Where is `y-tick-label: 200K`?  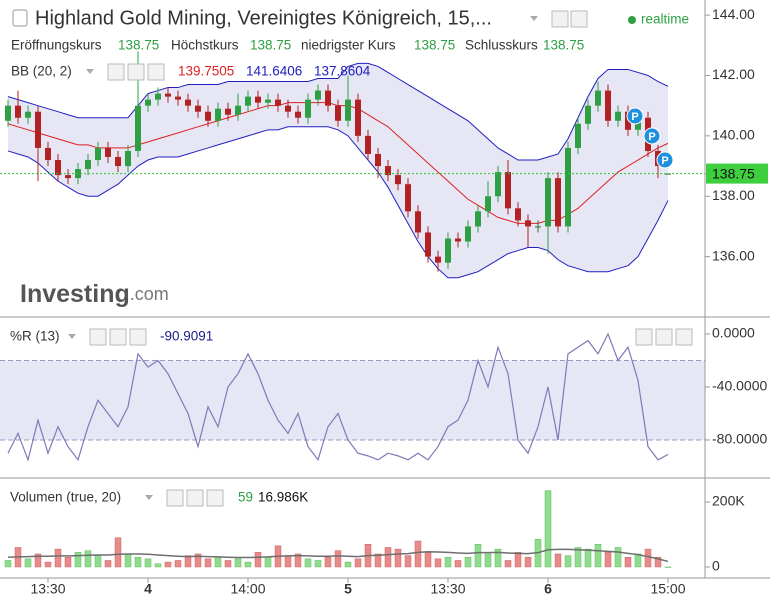 y-tick-label: 200K is located at coordinates (728, 501).